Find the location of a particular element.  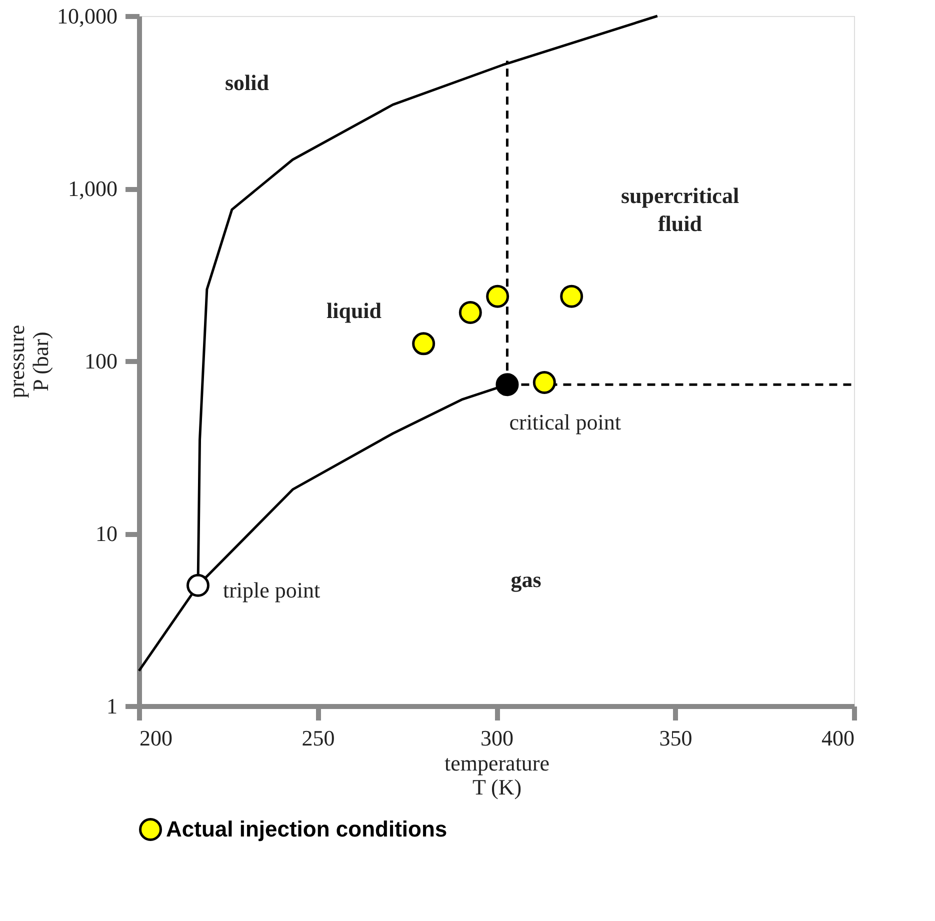

annotation: solid is located at coordinates (247, 82).